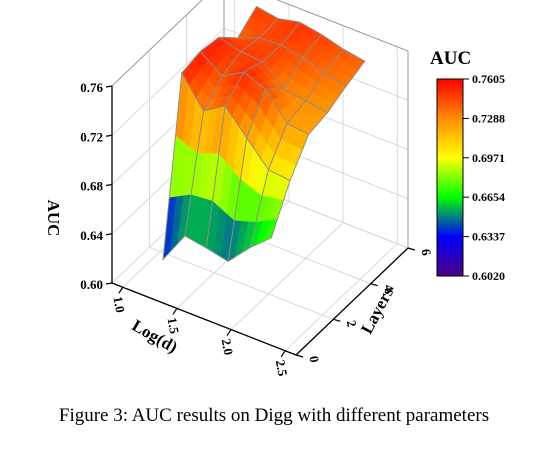  What do you see at coordinates (314, 359) in the screenshot?
I see `y-tick-label: 0` at bounding box center [314, 359].